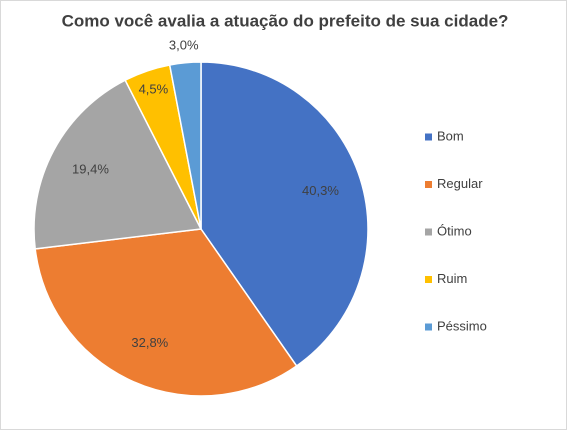 This screenshot has width=571, height=434. I want to click on legend-label: Ruim, so click(452, 278).